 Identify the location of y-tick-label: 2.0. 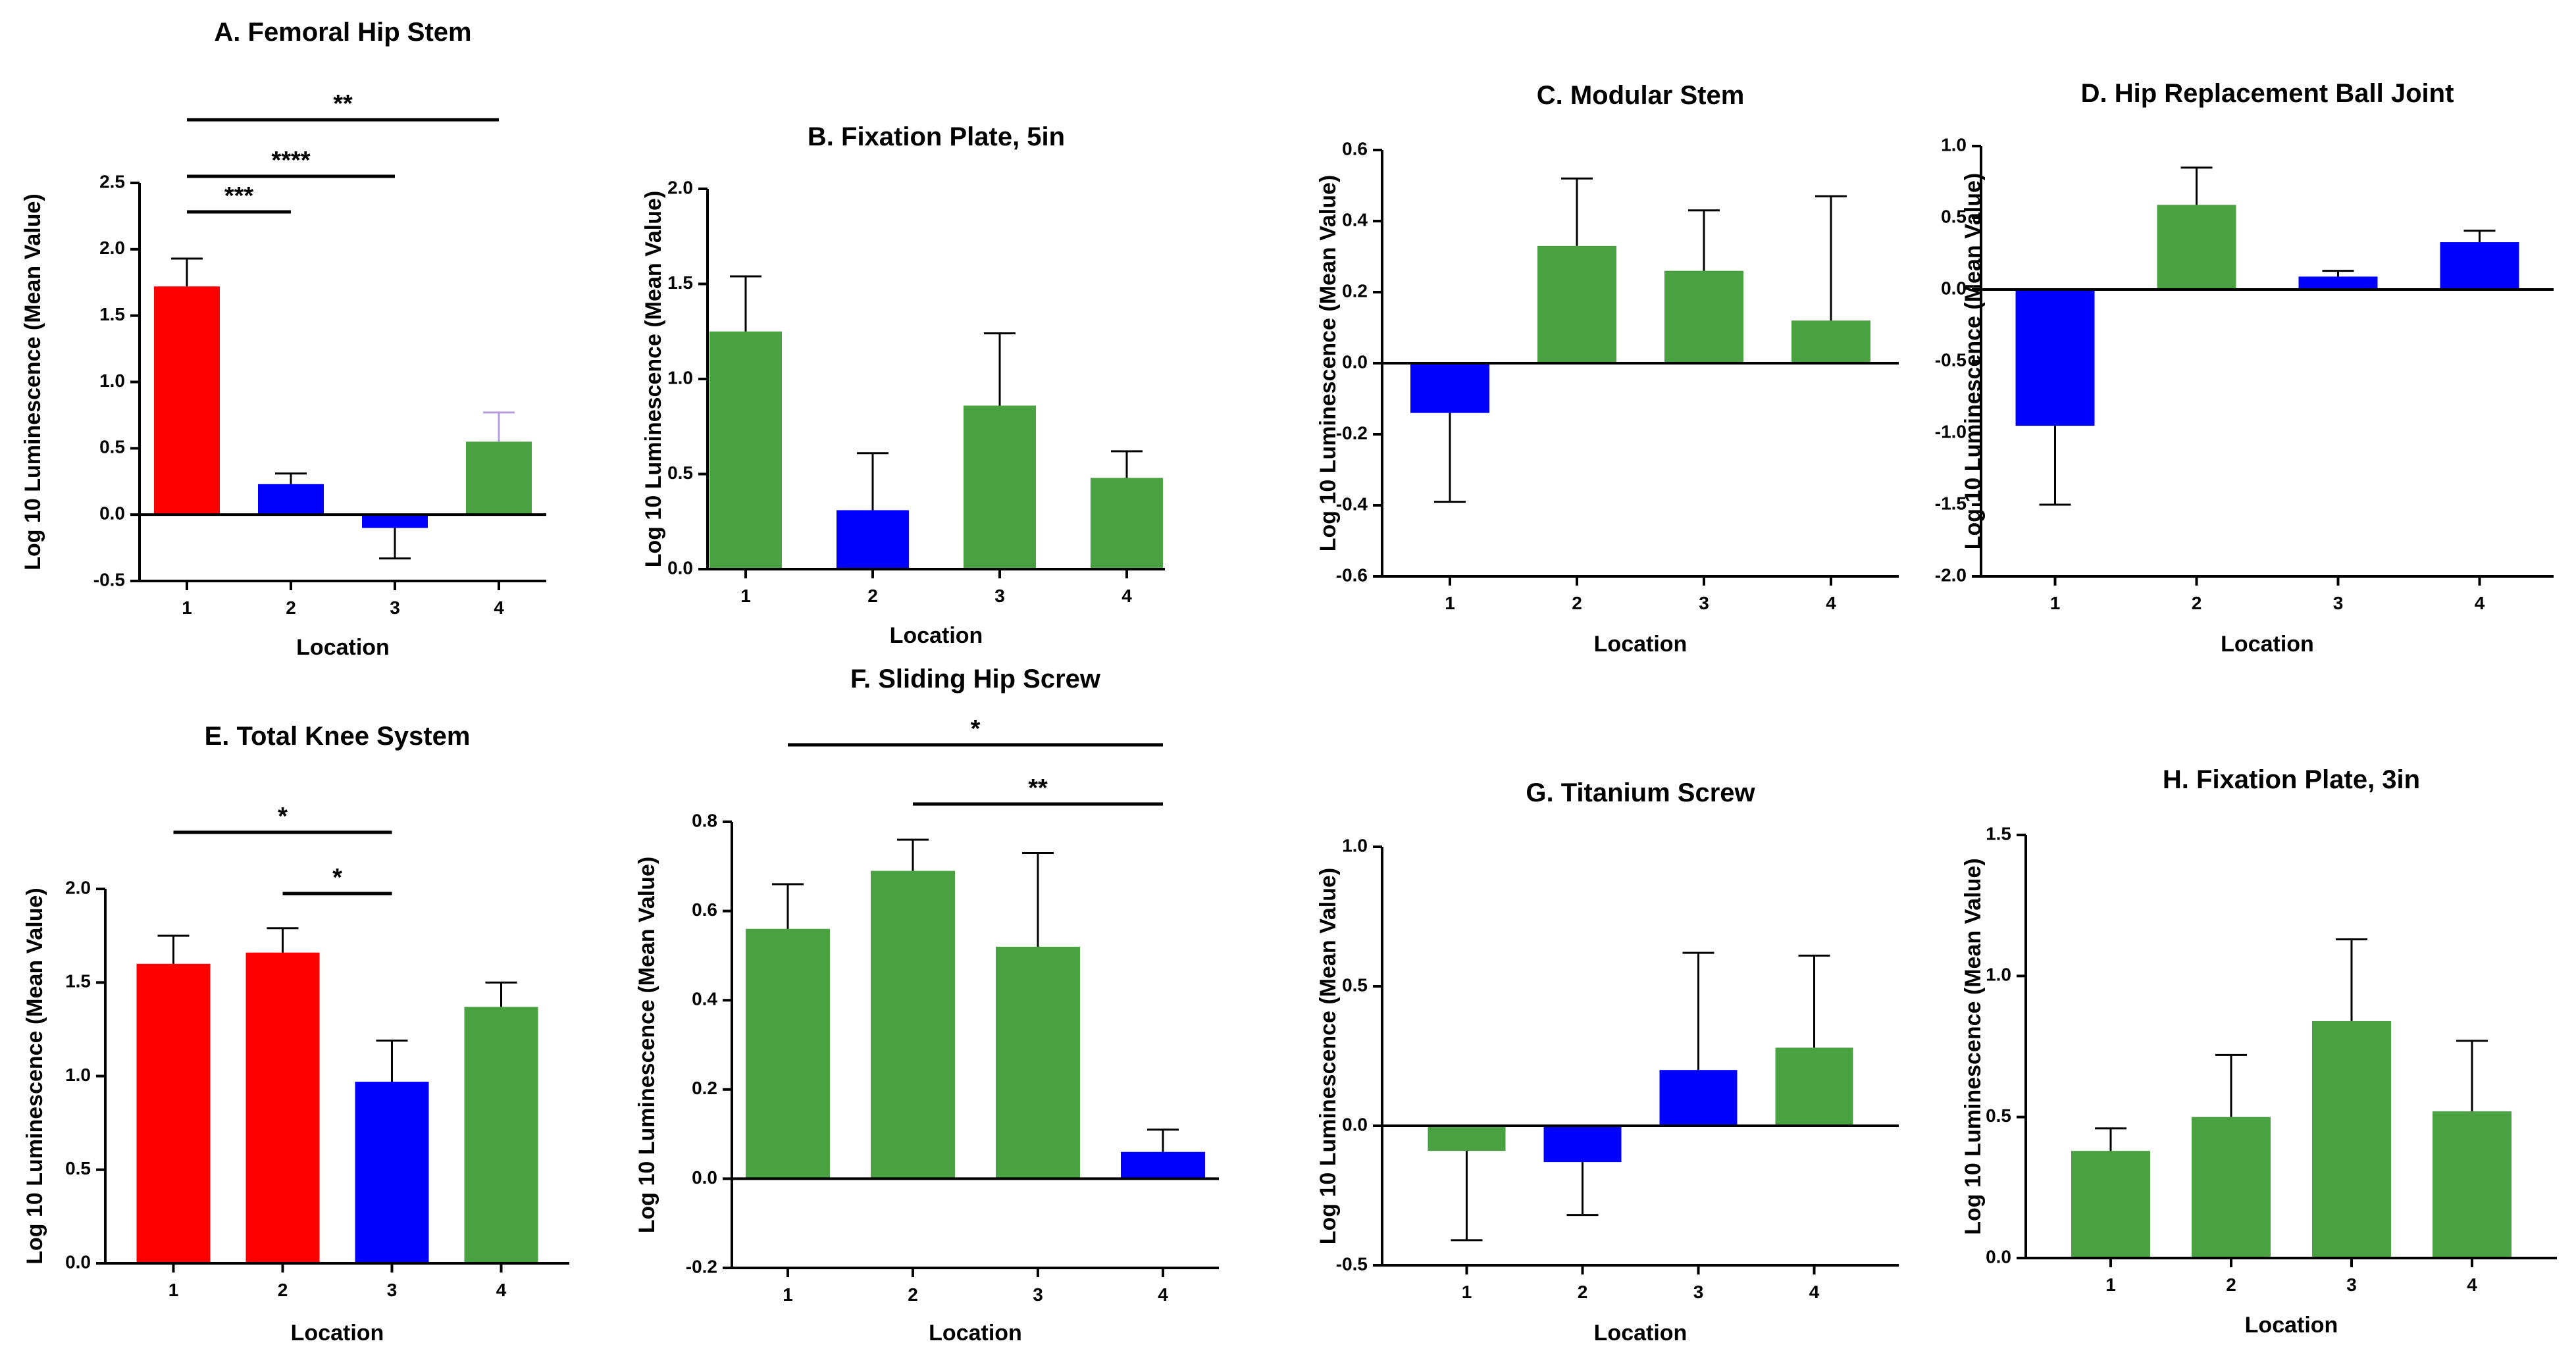
(680, 187).